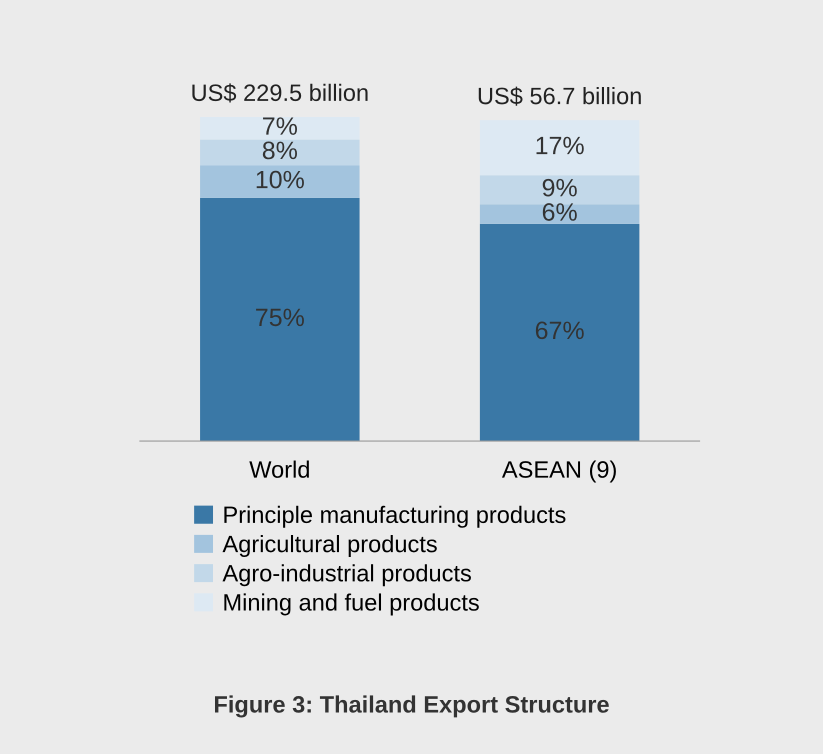  I want to click on data-label: 6%, so click(559, 212).